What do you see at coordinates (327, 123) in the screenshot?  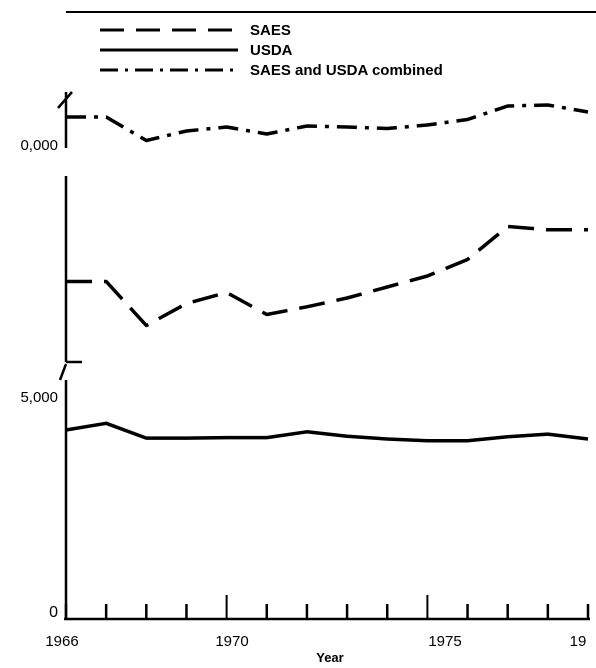 I see `series-line-saes-and-usda-combined` at bounding box center [327, 123].